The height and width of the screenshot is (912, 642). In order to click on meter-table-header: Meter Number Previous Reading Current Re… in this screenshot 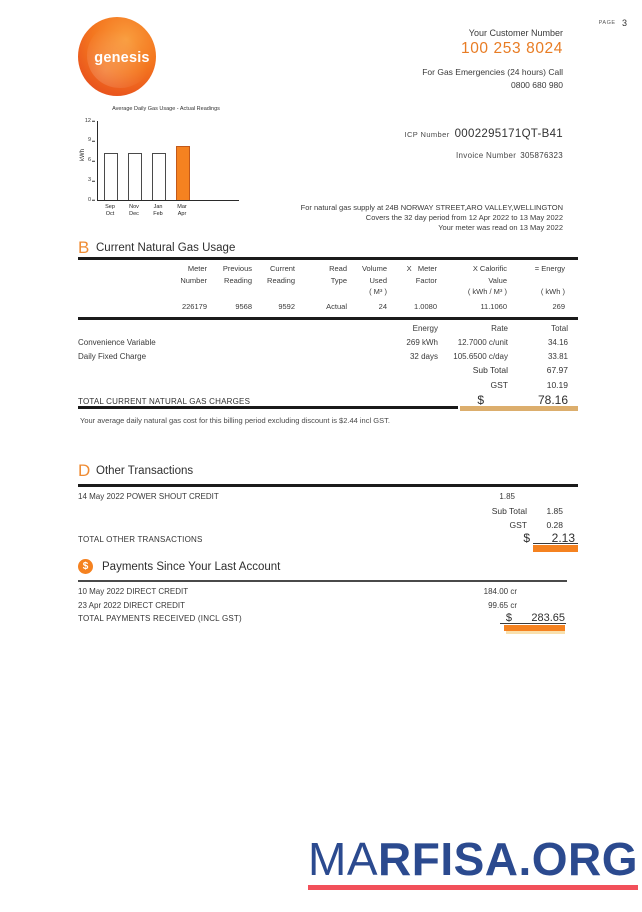, I will do `click(321, 280)`.